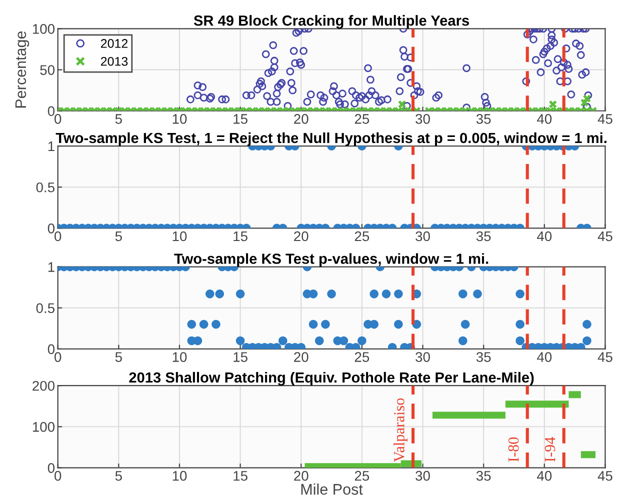  What do you see at coordinates (43, 385) in the screenshot?
I see `y-tick-label: 200` at bounding box center [43, 385].